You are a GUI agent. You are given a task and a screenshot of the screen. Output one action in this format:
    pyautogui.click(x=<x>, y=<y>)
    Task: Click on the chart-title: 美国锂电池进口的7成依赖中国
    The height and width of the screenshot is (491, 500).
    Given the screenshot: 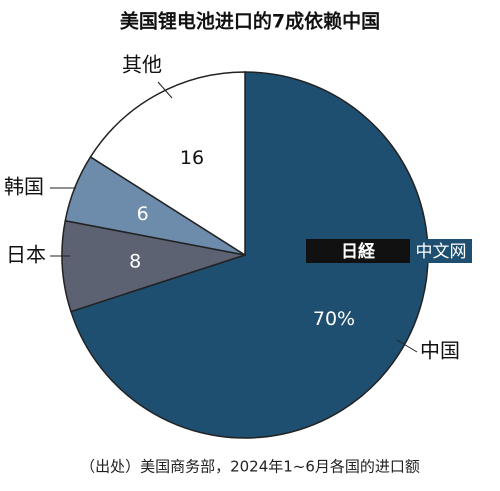 What is the action you would take?
    pyautogui.click(x=250, y=21)
    